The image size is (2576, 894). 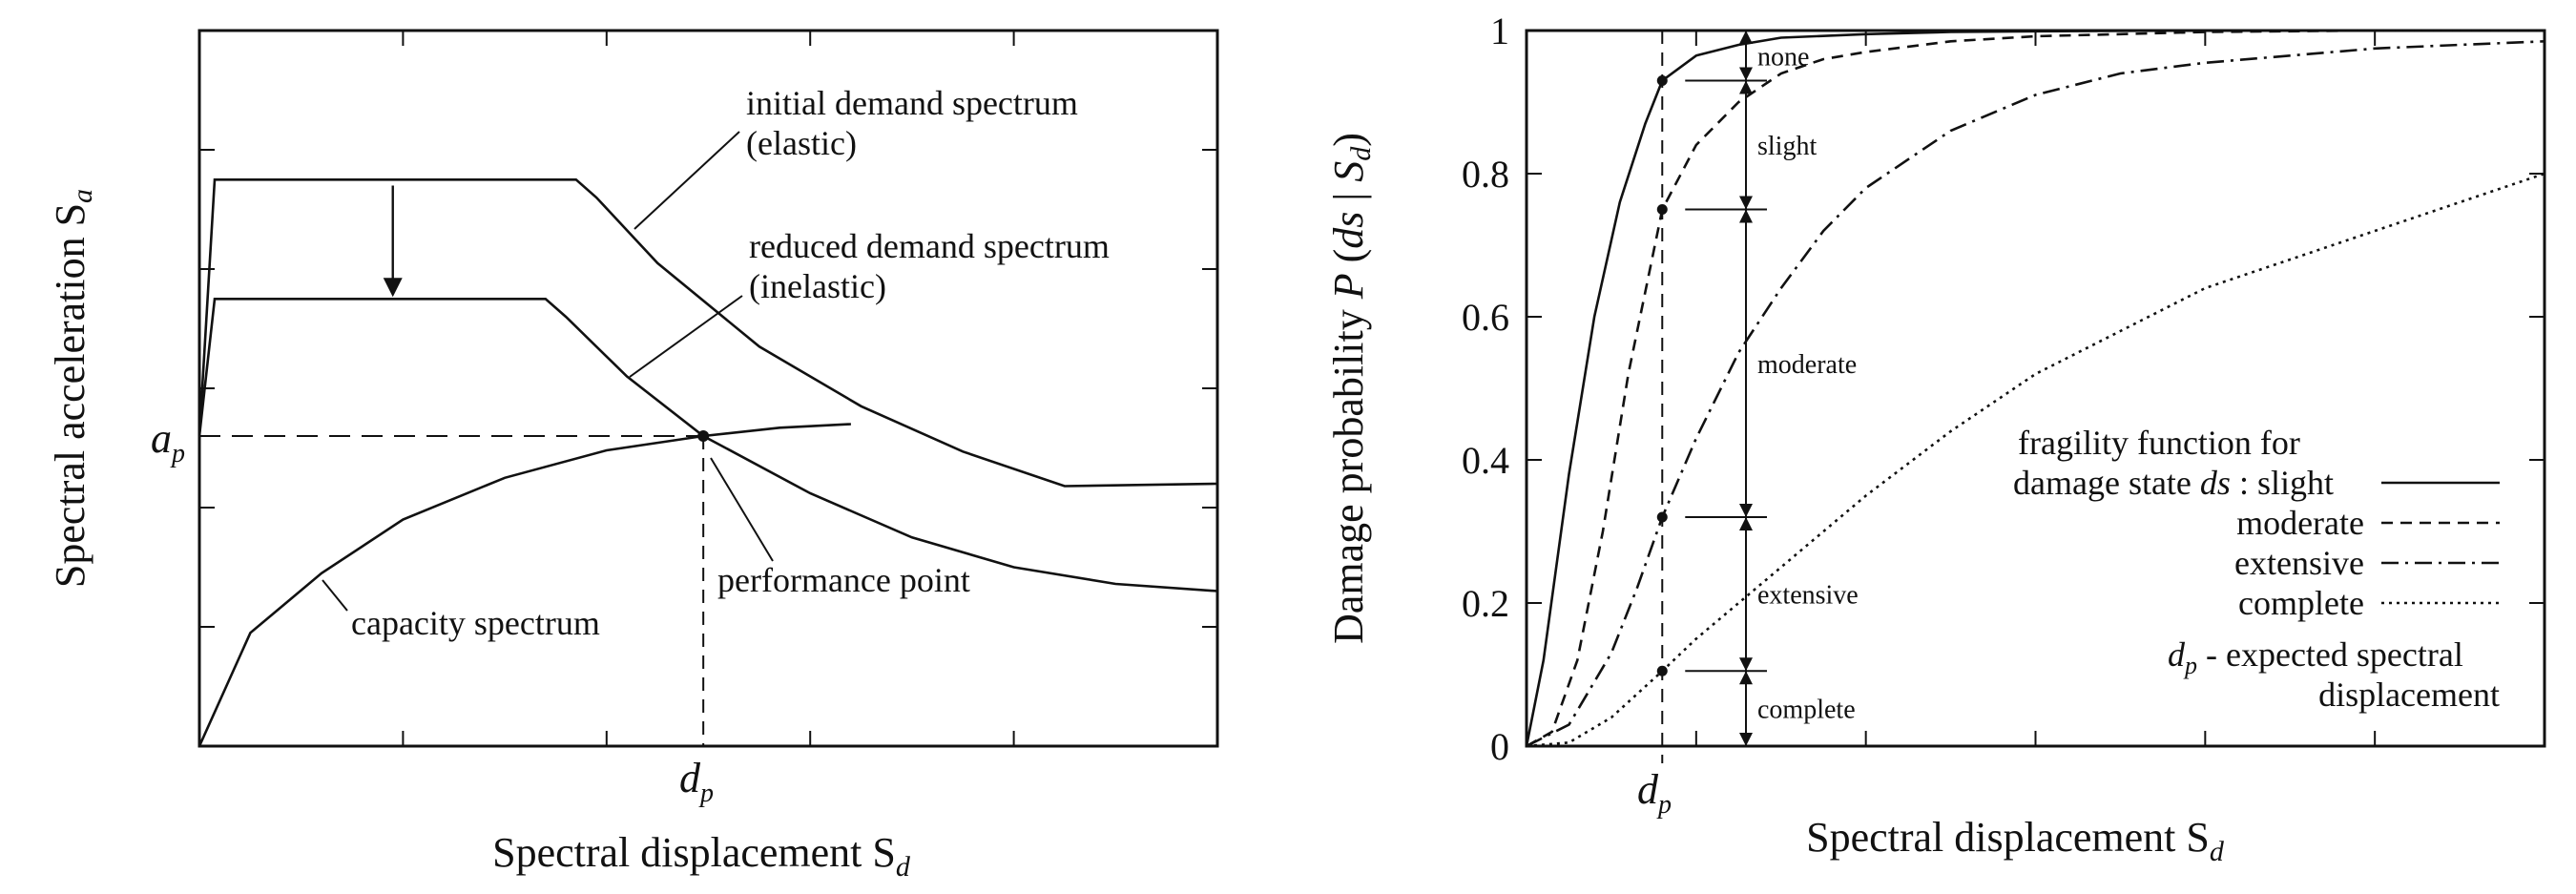 I want to click on performance-point-marker, so click(x=703, y=436).